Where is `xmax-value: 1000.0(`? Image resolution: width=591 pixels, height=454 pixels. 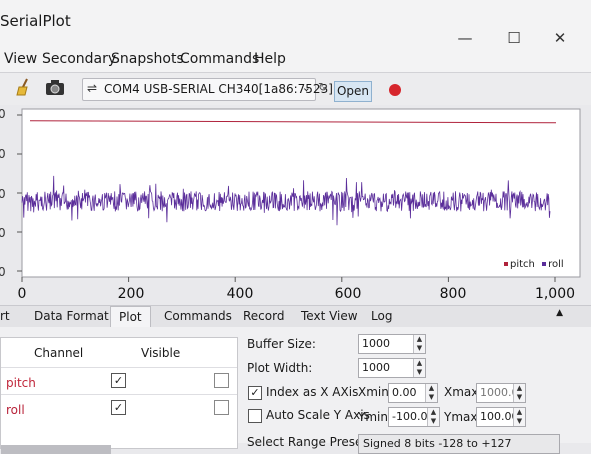 xmax-value: 1000.0( is located at coordinates (501, 392).